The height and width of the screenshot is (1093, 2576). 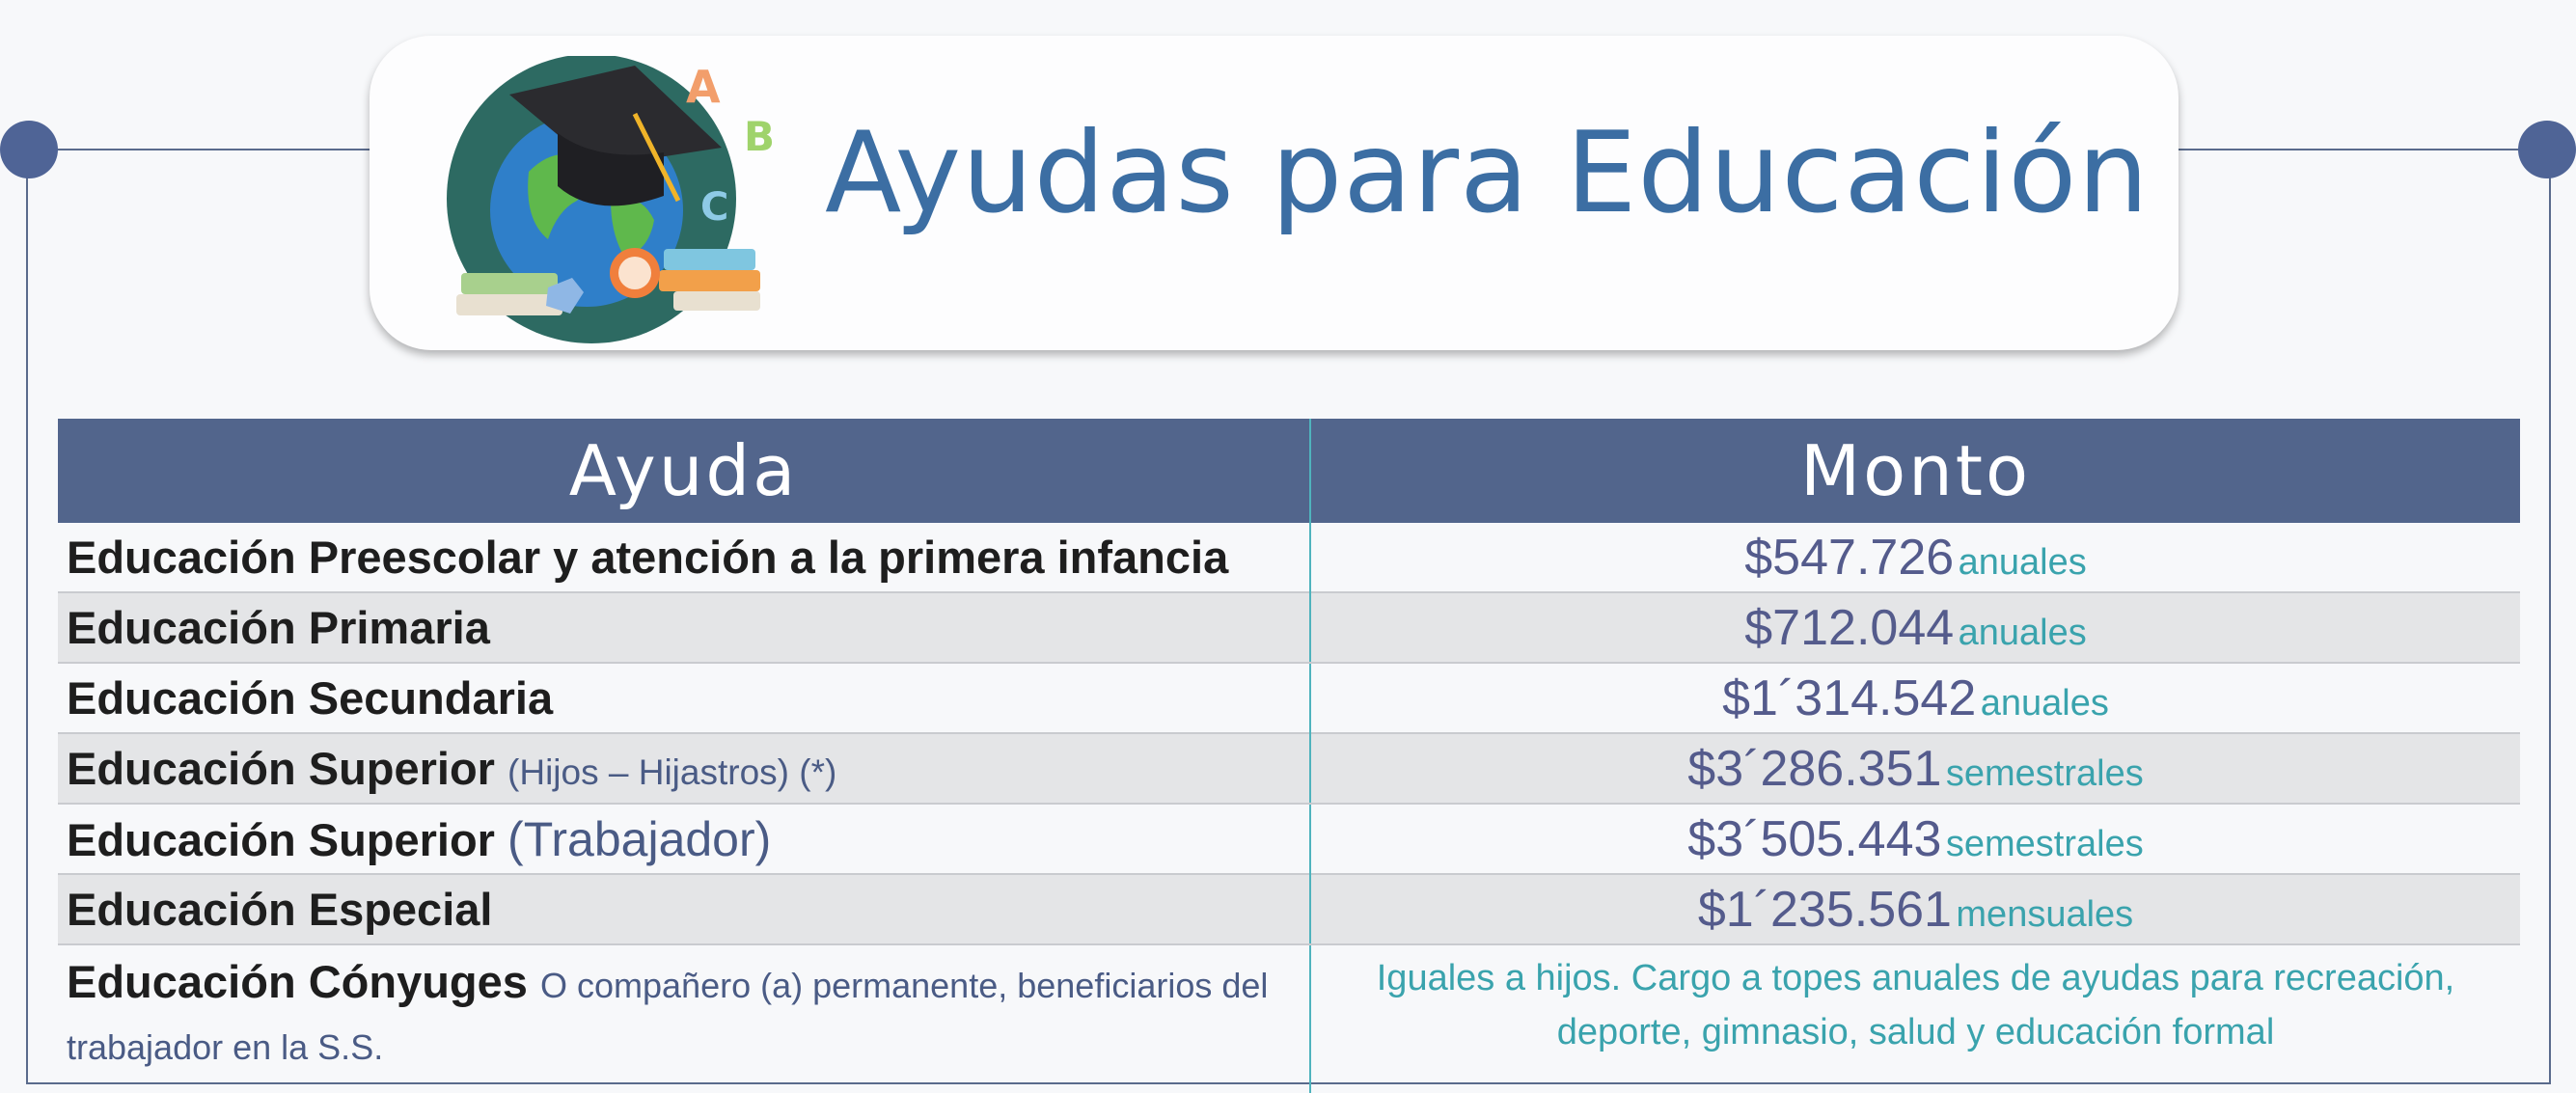 What do you see at coordinates (1814, 768) in the screenshot?
I see `amount-value: $3´286.351` at bounding box center [1814, 768].